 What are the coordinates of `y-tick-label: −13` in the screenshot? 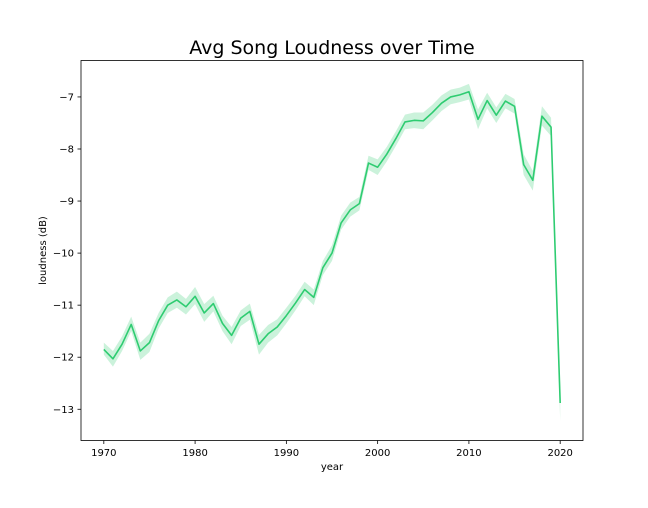 It's located at (63, 410).